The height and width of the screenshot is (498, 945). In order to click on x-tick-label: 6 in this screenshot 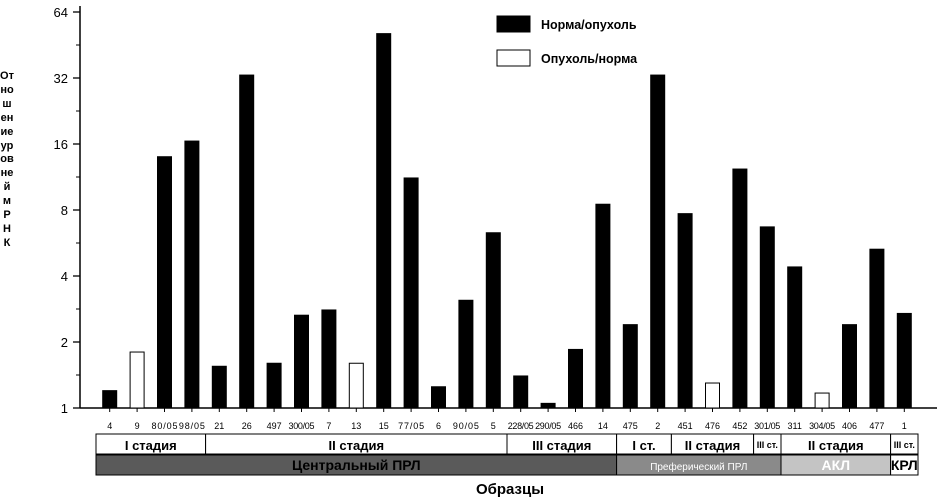, I will do `click(438, 426)`.